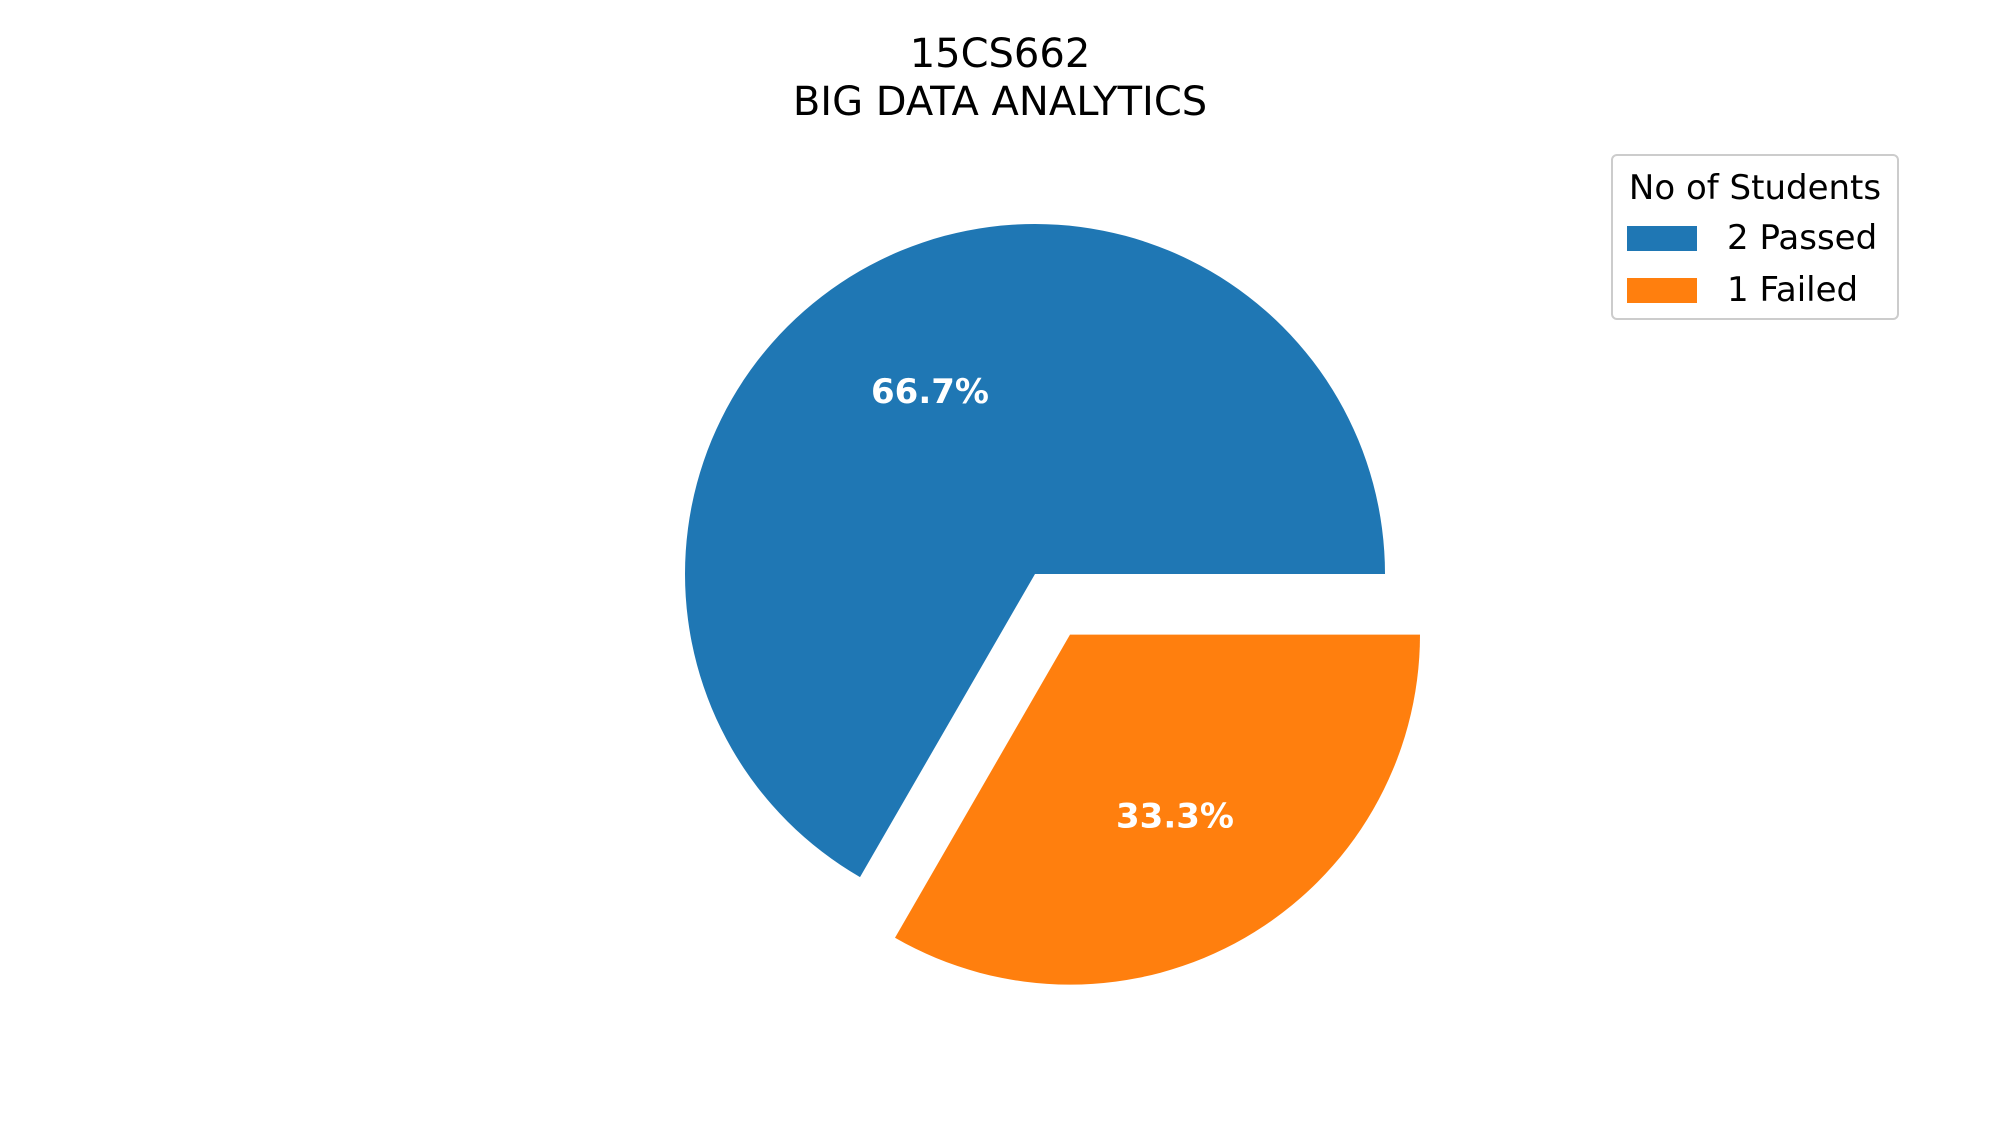 This screenshot has height=1125, width=2000. What do you see at coordinates (1793, 290) in the screenshot?
I see `legend-label-failed: 1 Failed` at bounding box center [1793, 290].